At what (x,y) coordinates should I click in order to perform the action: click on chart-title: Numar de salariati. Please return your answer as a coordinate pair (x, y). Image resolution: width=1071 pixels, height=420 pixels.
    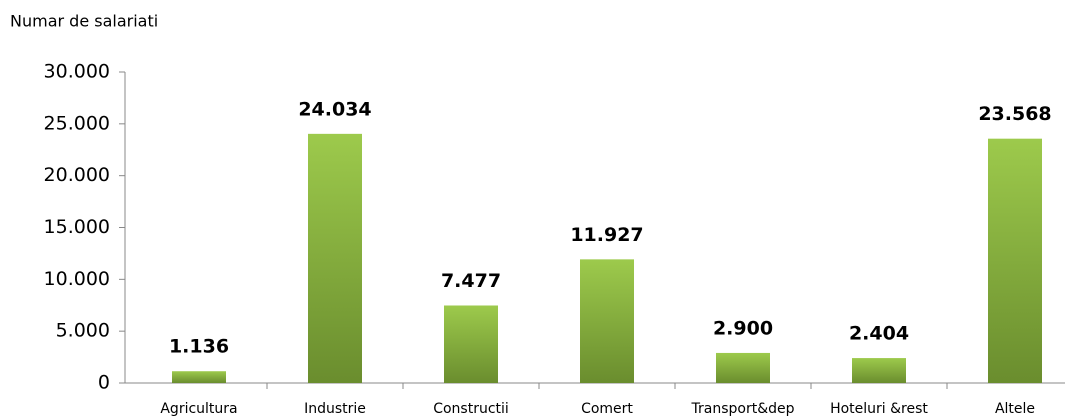
    Looking at the image, I should click on (84, 21).